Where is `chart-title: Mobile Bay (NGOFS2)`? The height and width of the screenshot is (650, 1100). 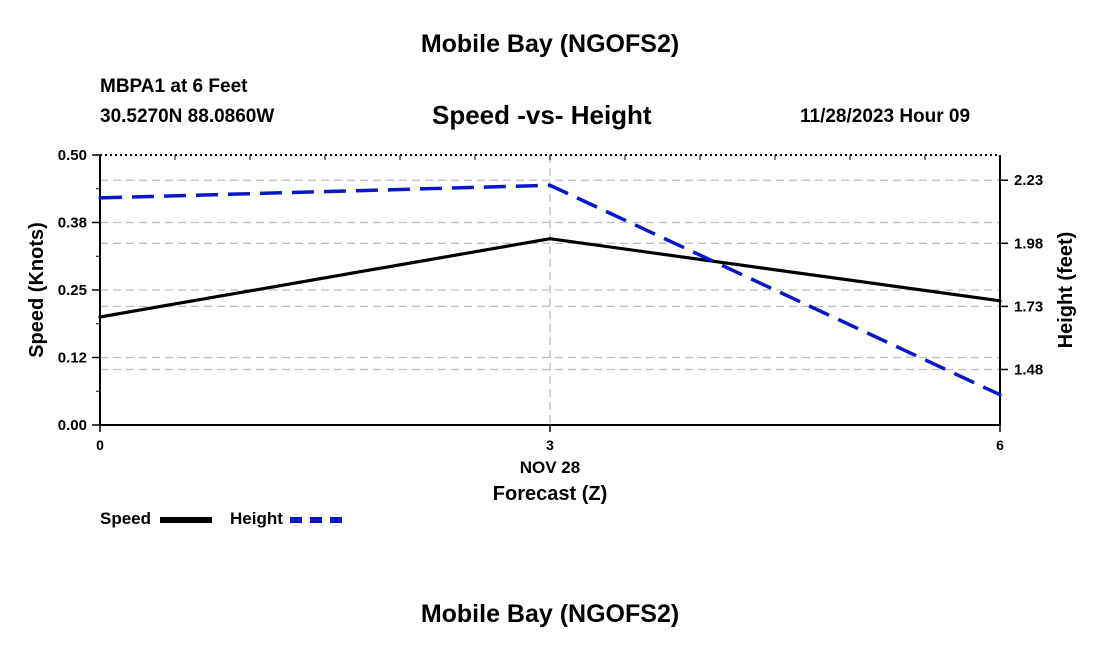
chart-title: Mobile Bay (NGOFS2) is located at coordinates (550, 44).